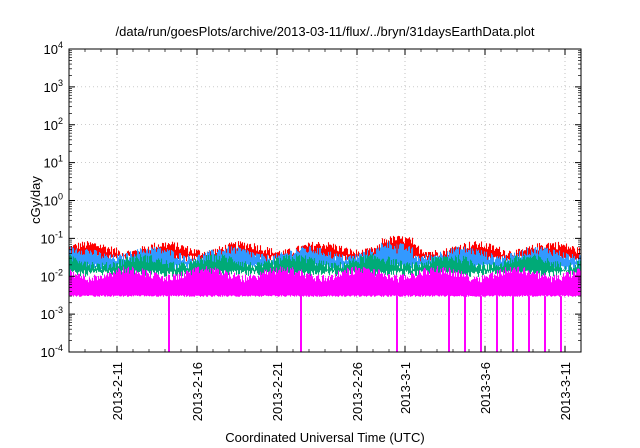  What do you see at coordinates (325, 266) in the screenshot?
I see `series-layer` at bounding box center [325, 266].